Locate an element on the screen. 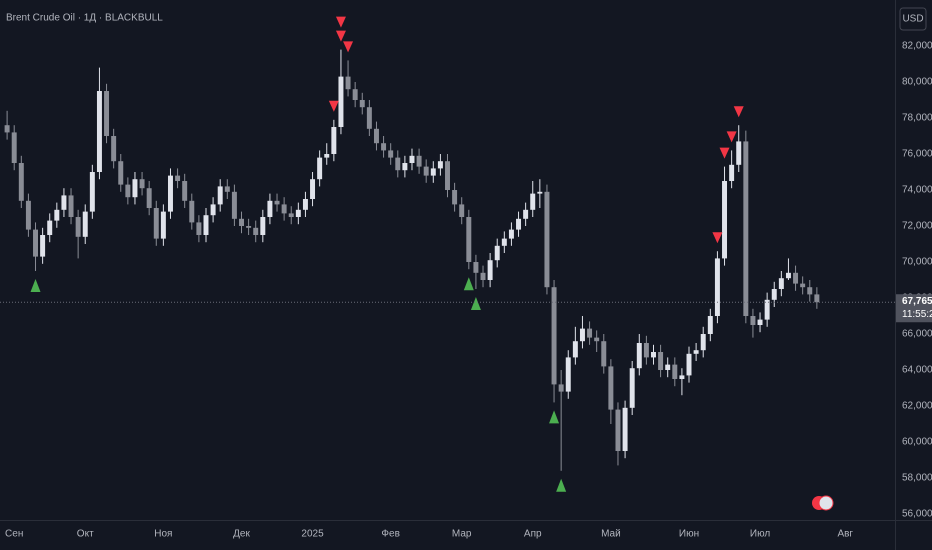 This screenshot has height=550, width=932. last-price-label: 67,765 is located at coordinates (917, 301).